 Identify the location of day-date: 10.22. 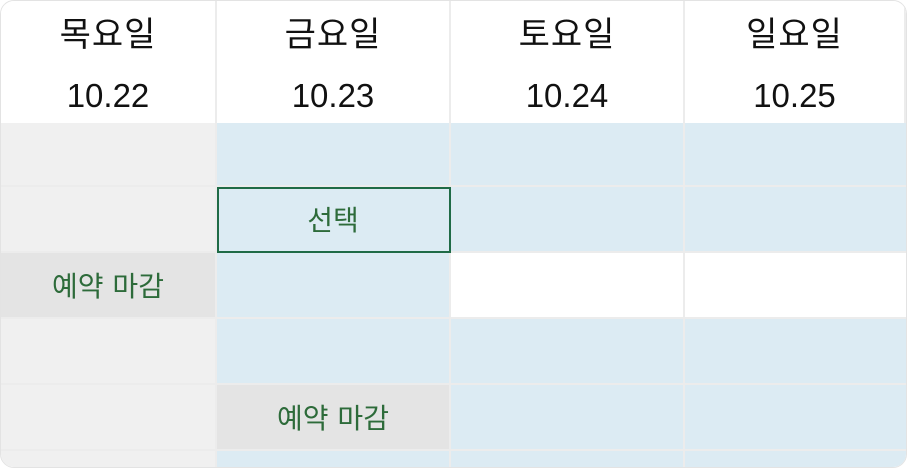
(108, 95).